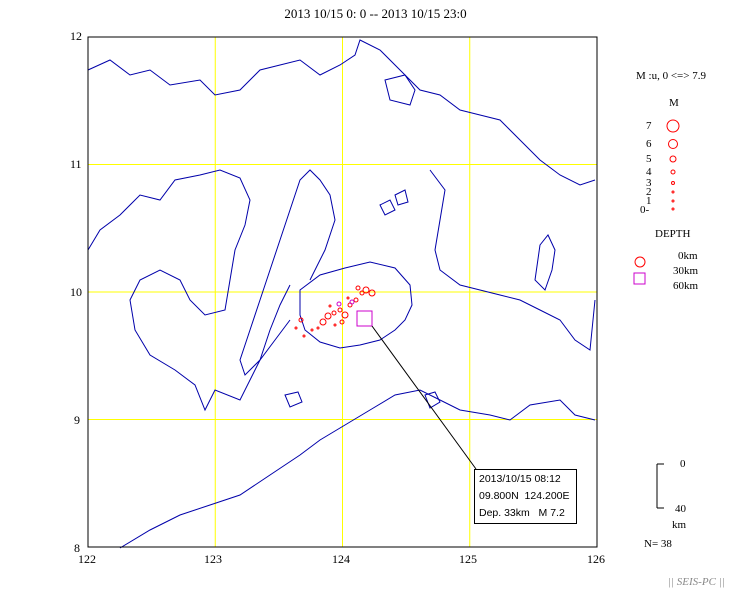 This screenshot has width=751, height=593. Describe the element at coordinates (686, 271) in the screenshot. I see `depth-level-30km: 30km` at that location.